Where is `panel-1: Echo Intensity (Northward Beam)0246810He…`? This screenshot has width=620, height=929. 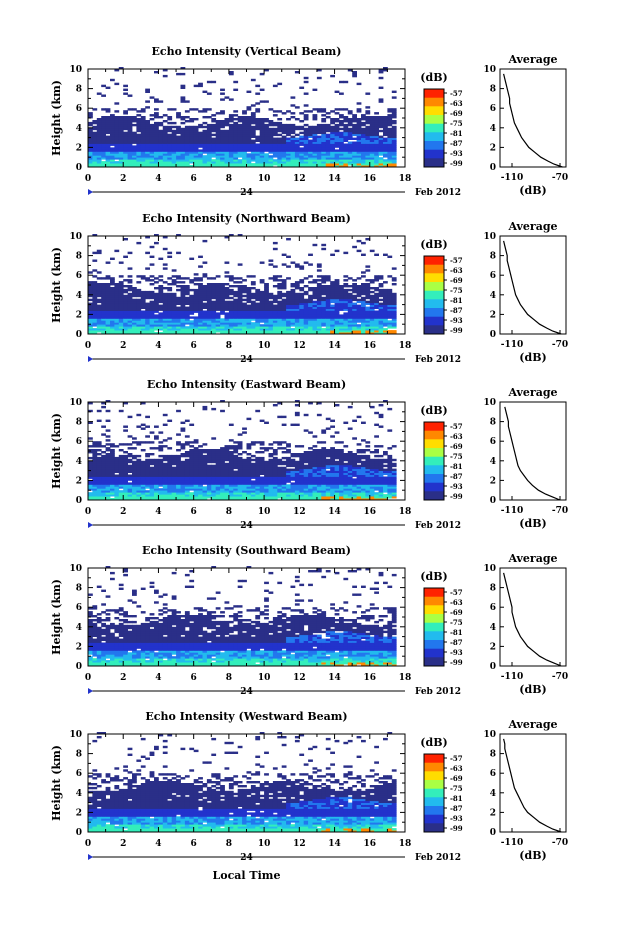
panel-1: Echo Intensity (Northward Beam)0246810He… is located at coordinates (309, 288).